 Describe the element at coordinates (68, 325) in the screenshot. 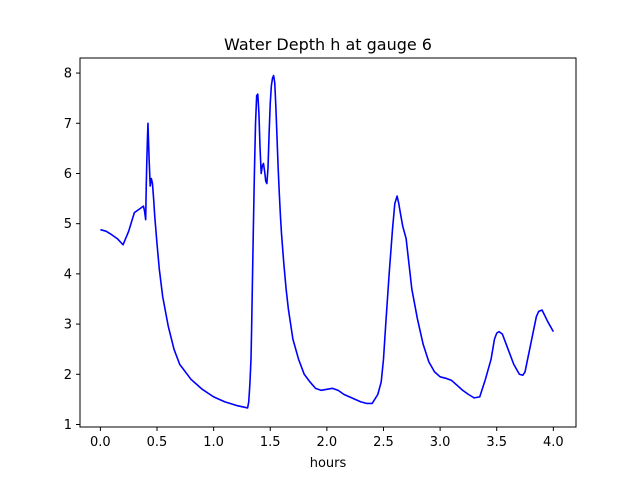

I see `y-tick-label: 3` at that location.